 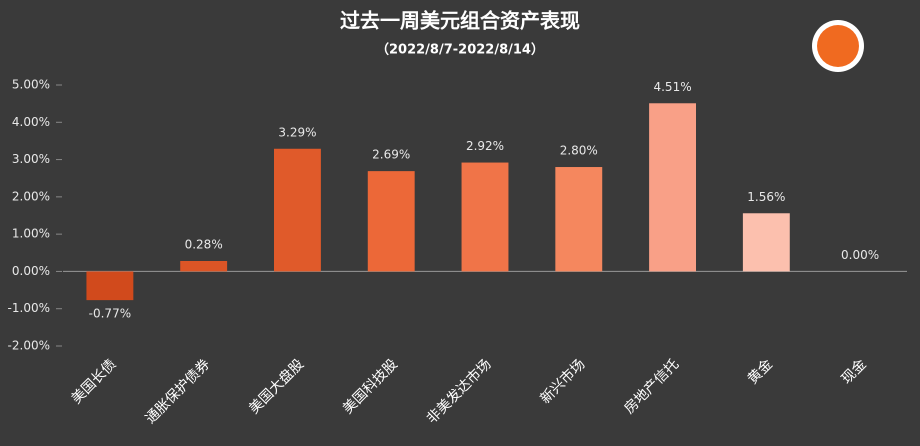 I want to click on x-tick-label: 美国大盘股, so click(x=277, y=387).